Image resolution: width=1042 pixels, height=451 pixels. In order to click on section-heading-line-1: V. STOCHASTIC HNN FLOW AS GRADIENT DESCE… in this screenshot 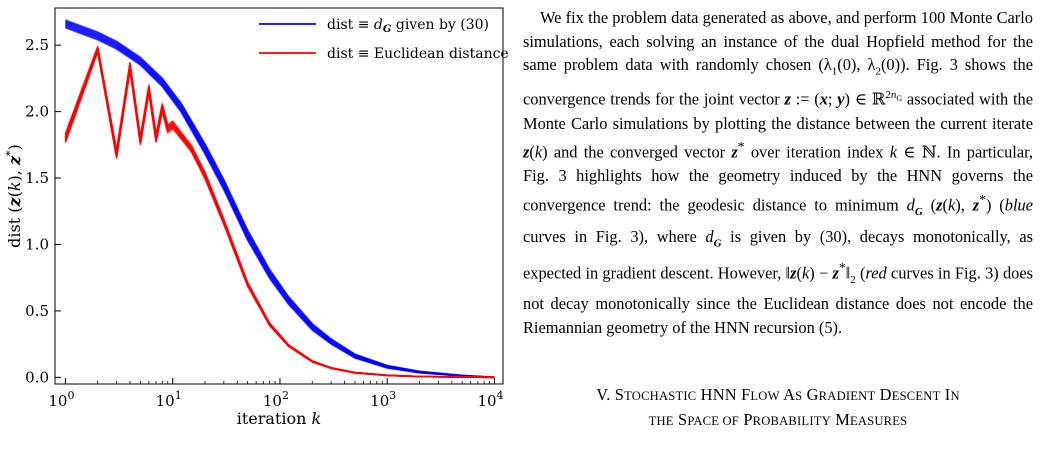, I will do `click(778, 395)`.